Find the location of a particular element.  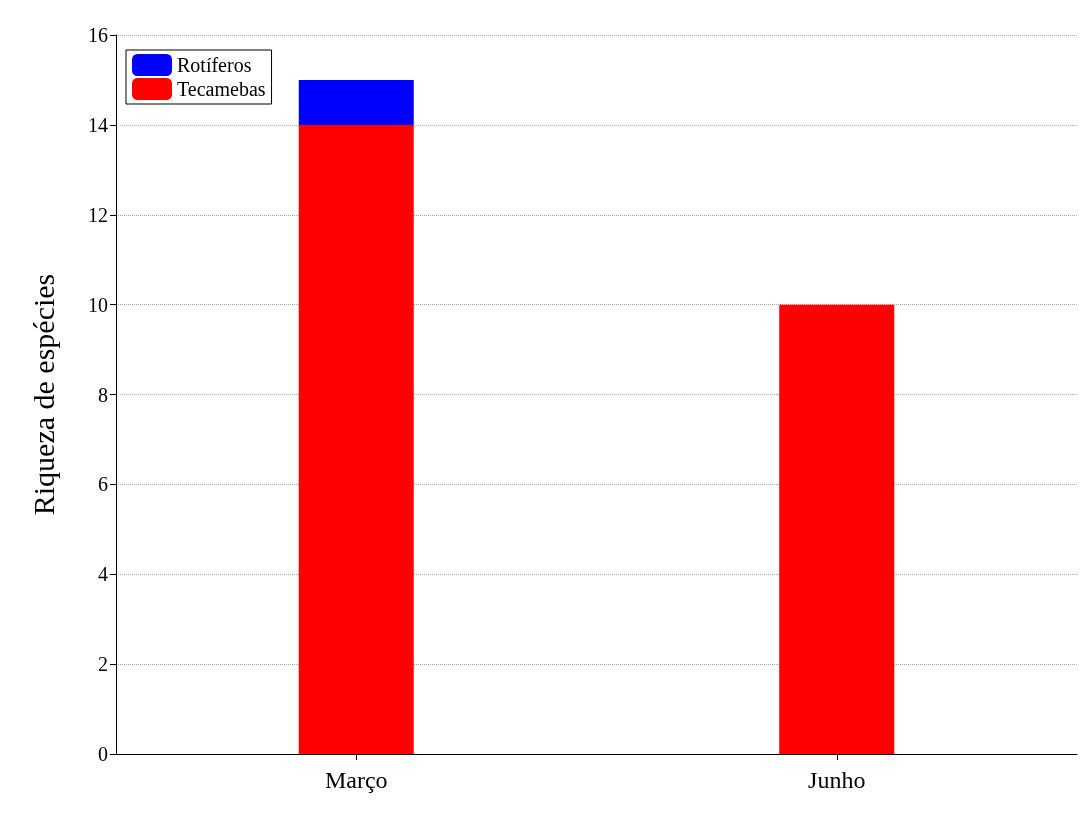

x-tick-label: Junho is located at coordinates (837, 780).